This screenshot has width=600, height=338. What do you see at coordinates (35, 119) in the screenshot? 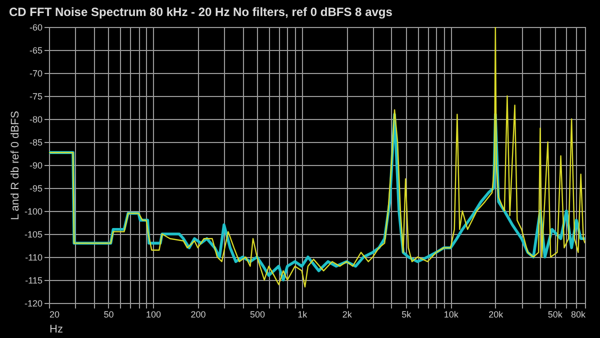
I see `y-tick-label: -80` at bounding box center [35, 119].